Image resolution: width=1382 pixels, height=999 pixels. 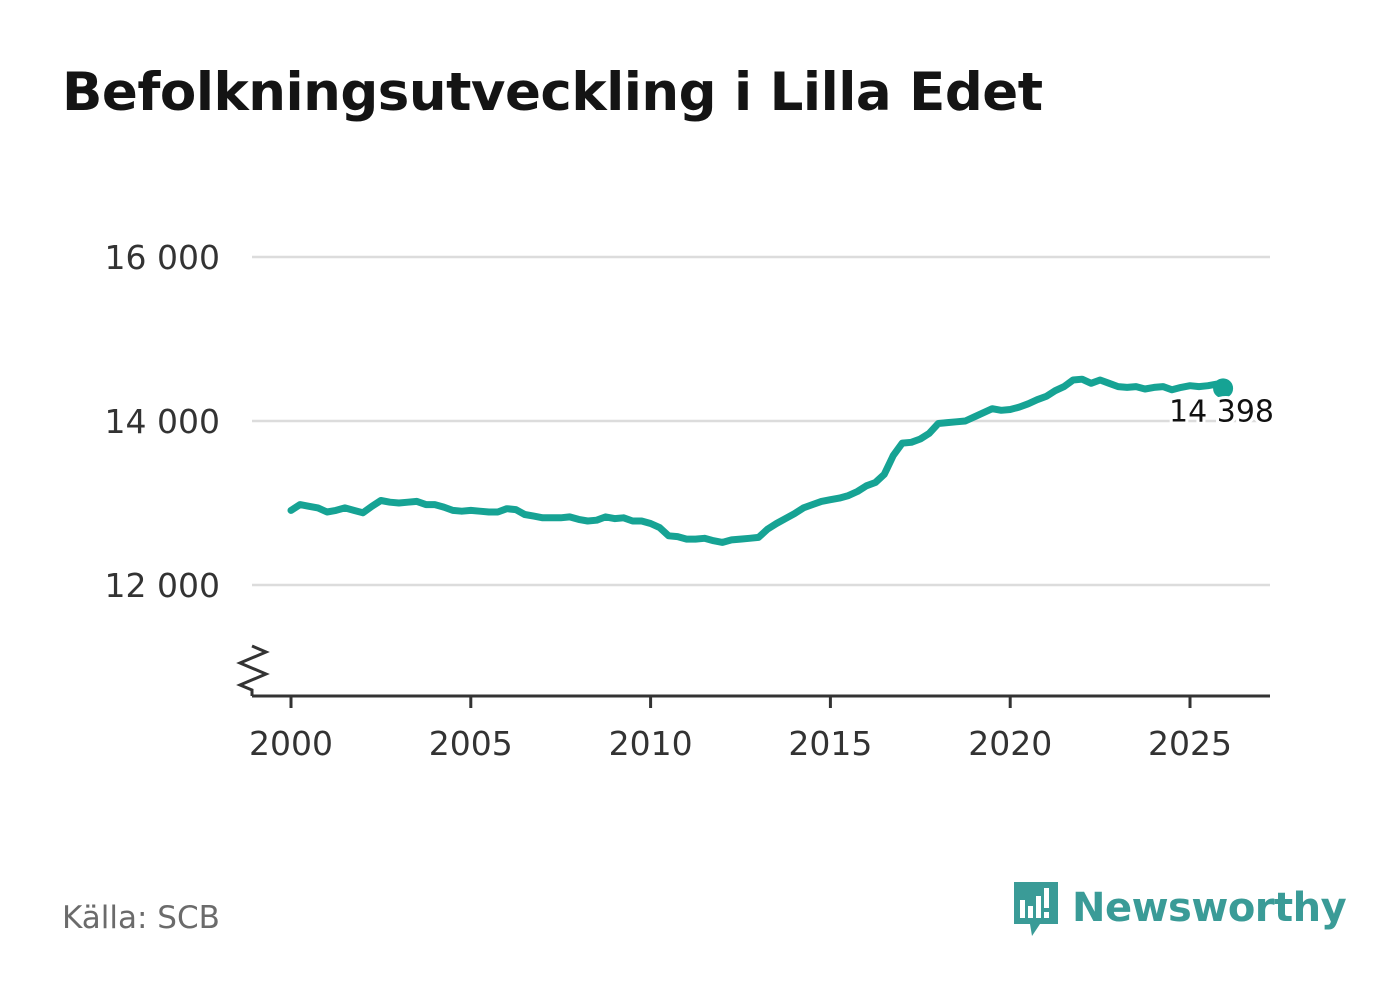 What do you see at coordinates (830, 743) in the screenshot?
I see `x-tick-label: 2015` at bounding box center [830, 743].